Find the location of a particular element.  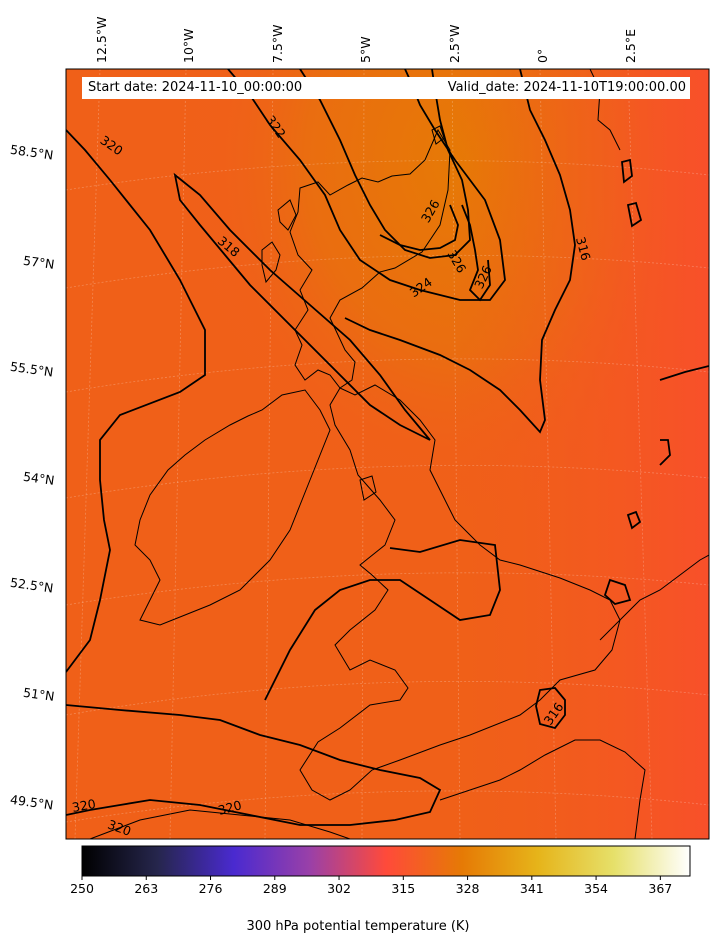

lon-label: 0° is located at coordinates (542, 56).